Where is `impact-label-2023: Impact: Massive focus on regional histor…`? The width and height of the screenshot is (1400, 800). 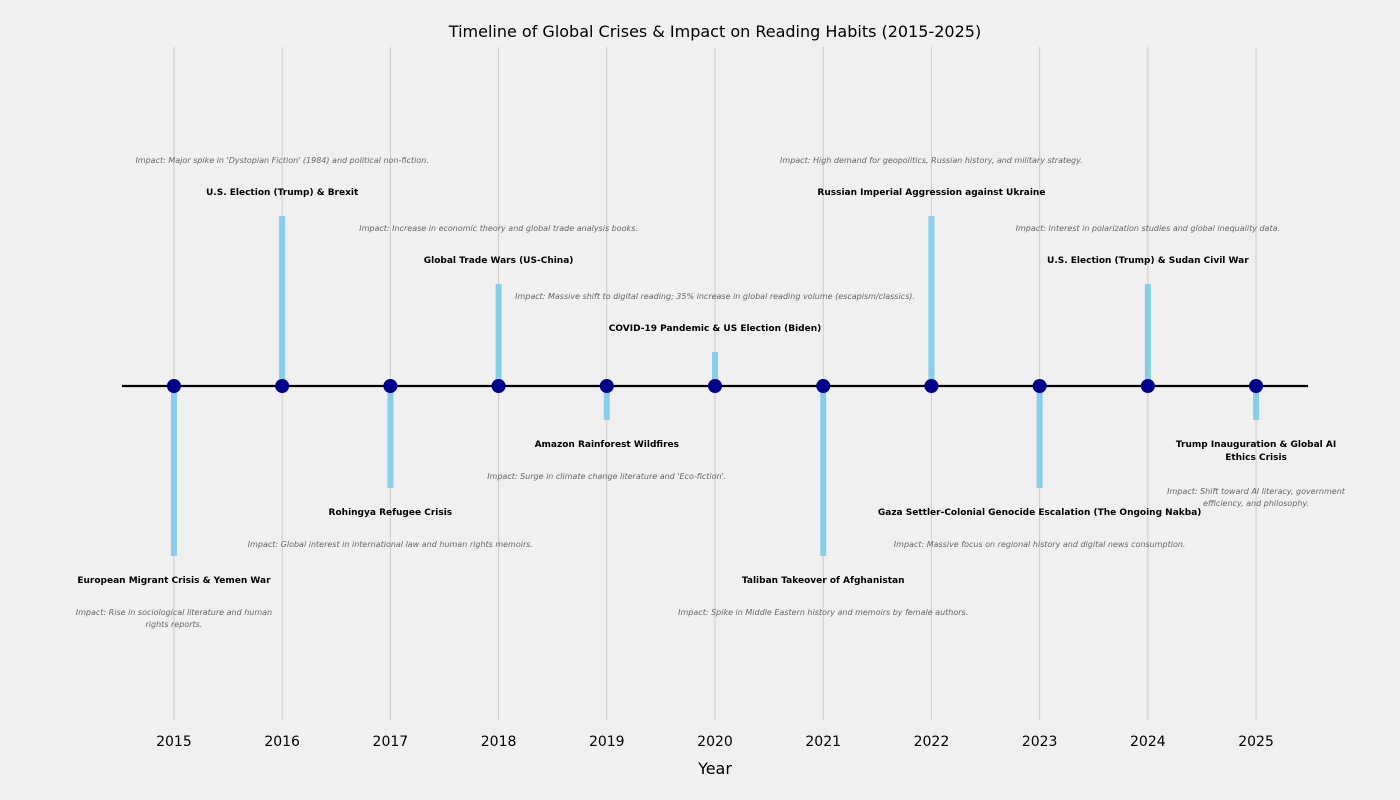 impact-label-2023: Impact: Massive focus on regional histor… is located at coordinates (1040, 544).